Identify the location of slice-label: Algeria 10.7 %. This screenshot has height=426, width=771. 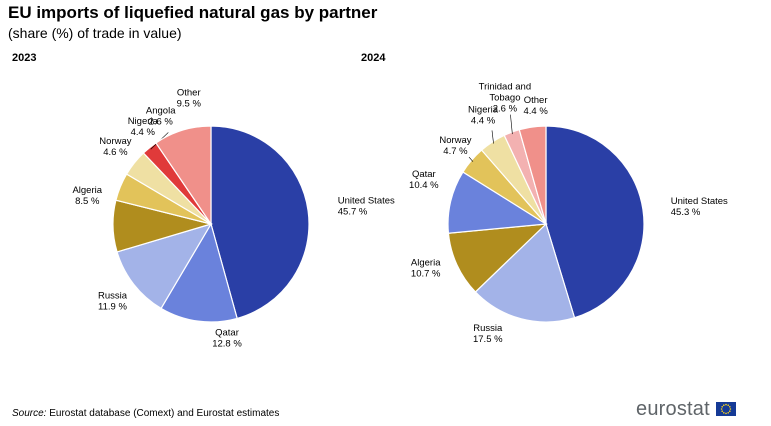
(426, 268).